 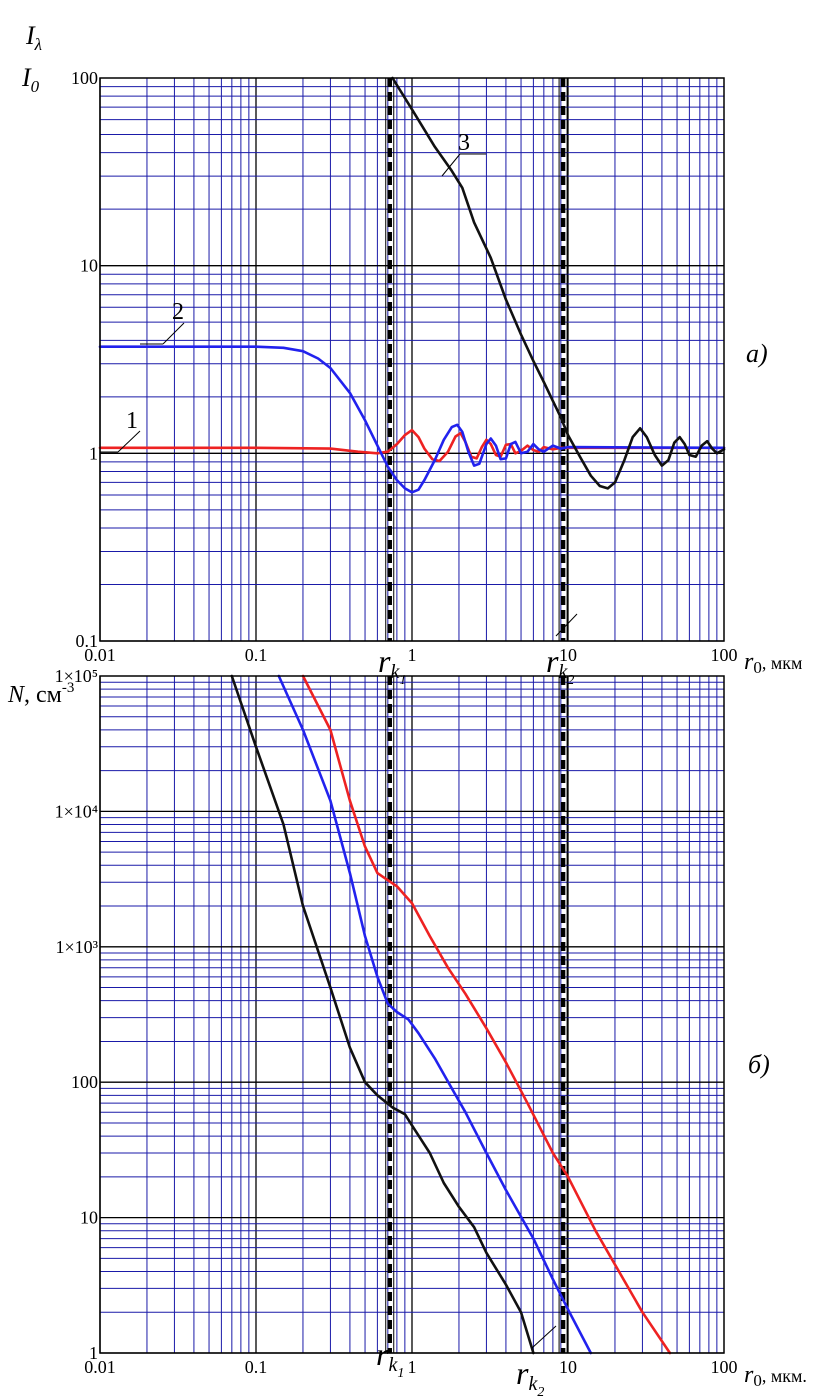 What do you see at coordinates (178, 312) in the screenshot?
I see `panel-a-series-2-label: 2` at bounding box center [178, 312].